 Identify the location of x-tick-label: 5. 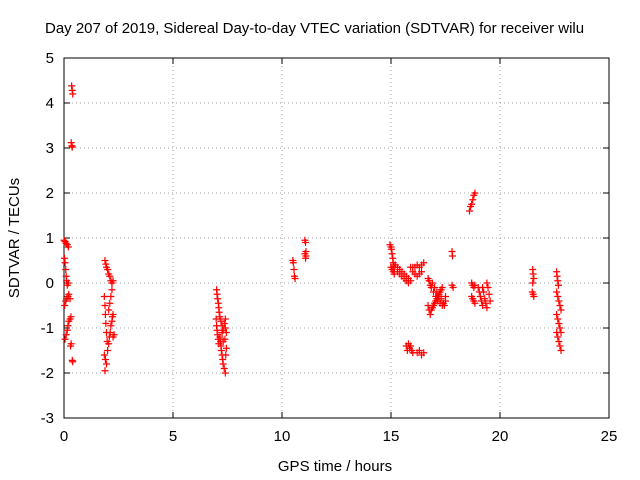
(173, 436).